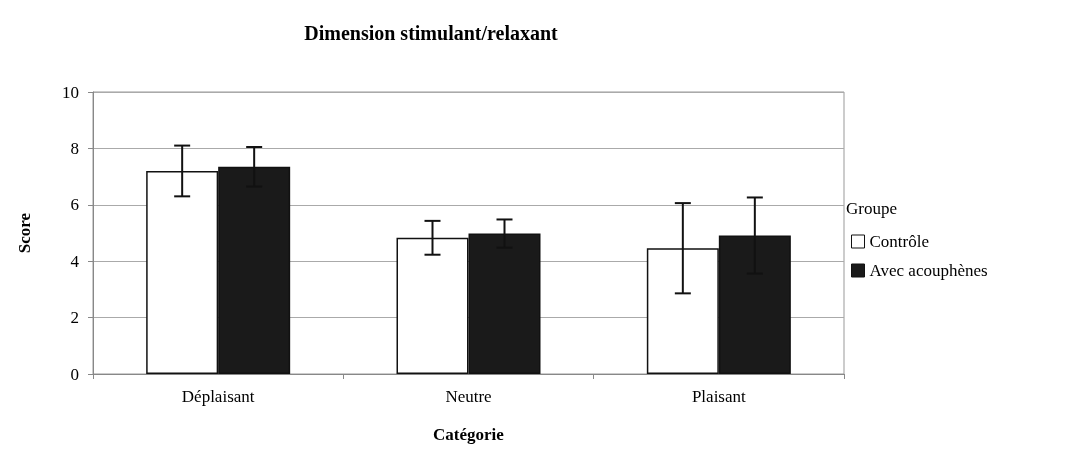 The width and height of the screenshot is (1092, 468). Describe the element at coordinates (431, 33) in the screenshot. I see `chart-title: Dimension stimulant/relaxant` at that location.